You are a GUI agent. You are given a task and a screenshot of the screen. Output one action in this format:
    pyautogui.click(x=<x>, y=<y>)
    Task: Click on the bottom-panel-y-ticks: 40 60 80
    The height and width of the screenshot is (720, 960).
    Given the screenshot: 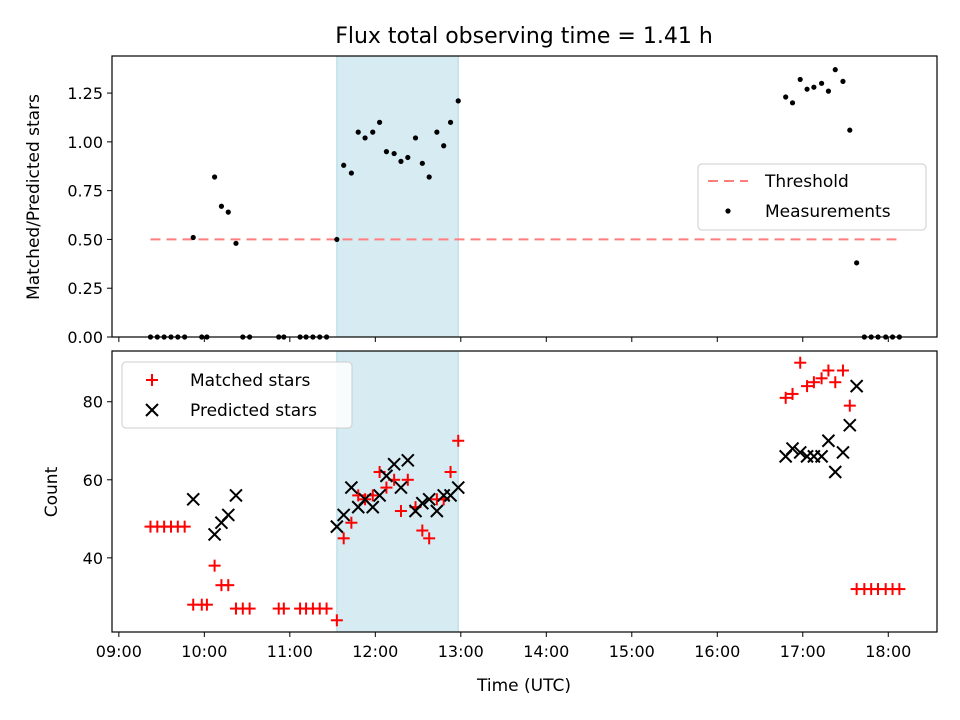 What is the action you would take?
    pyautogui.click(x=97, y=480)
    